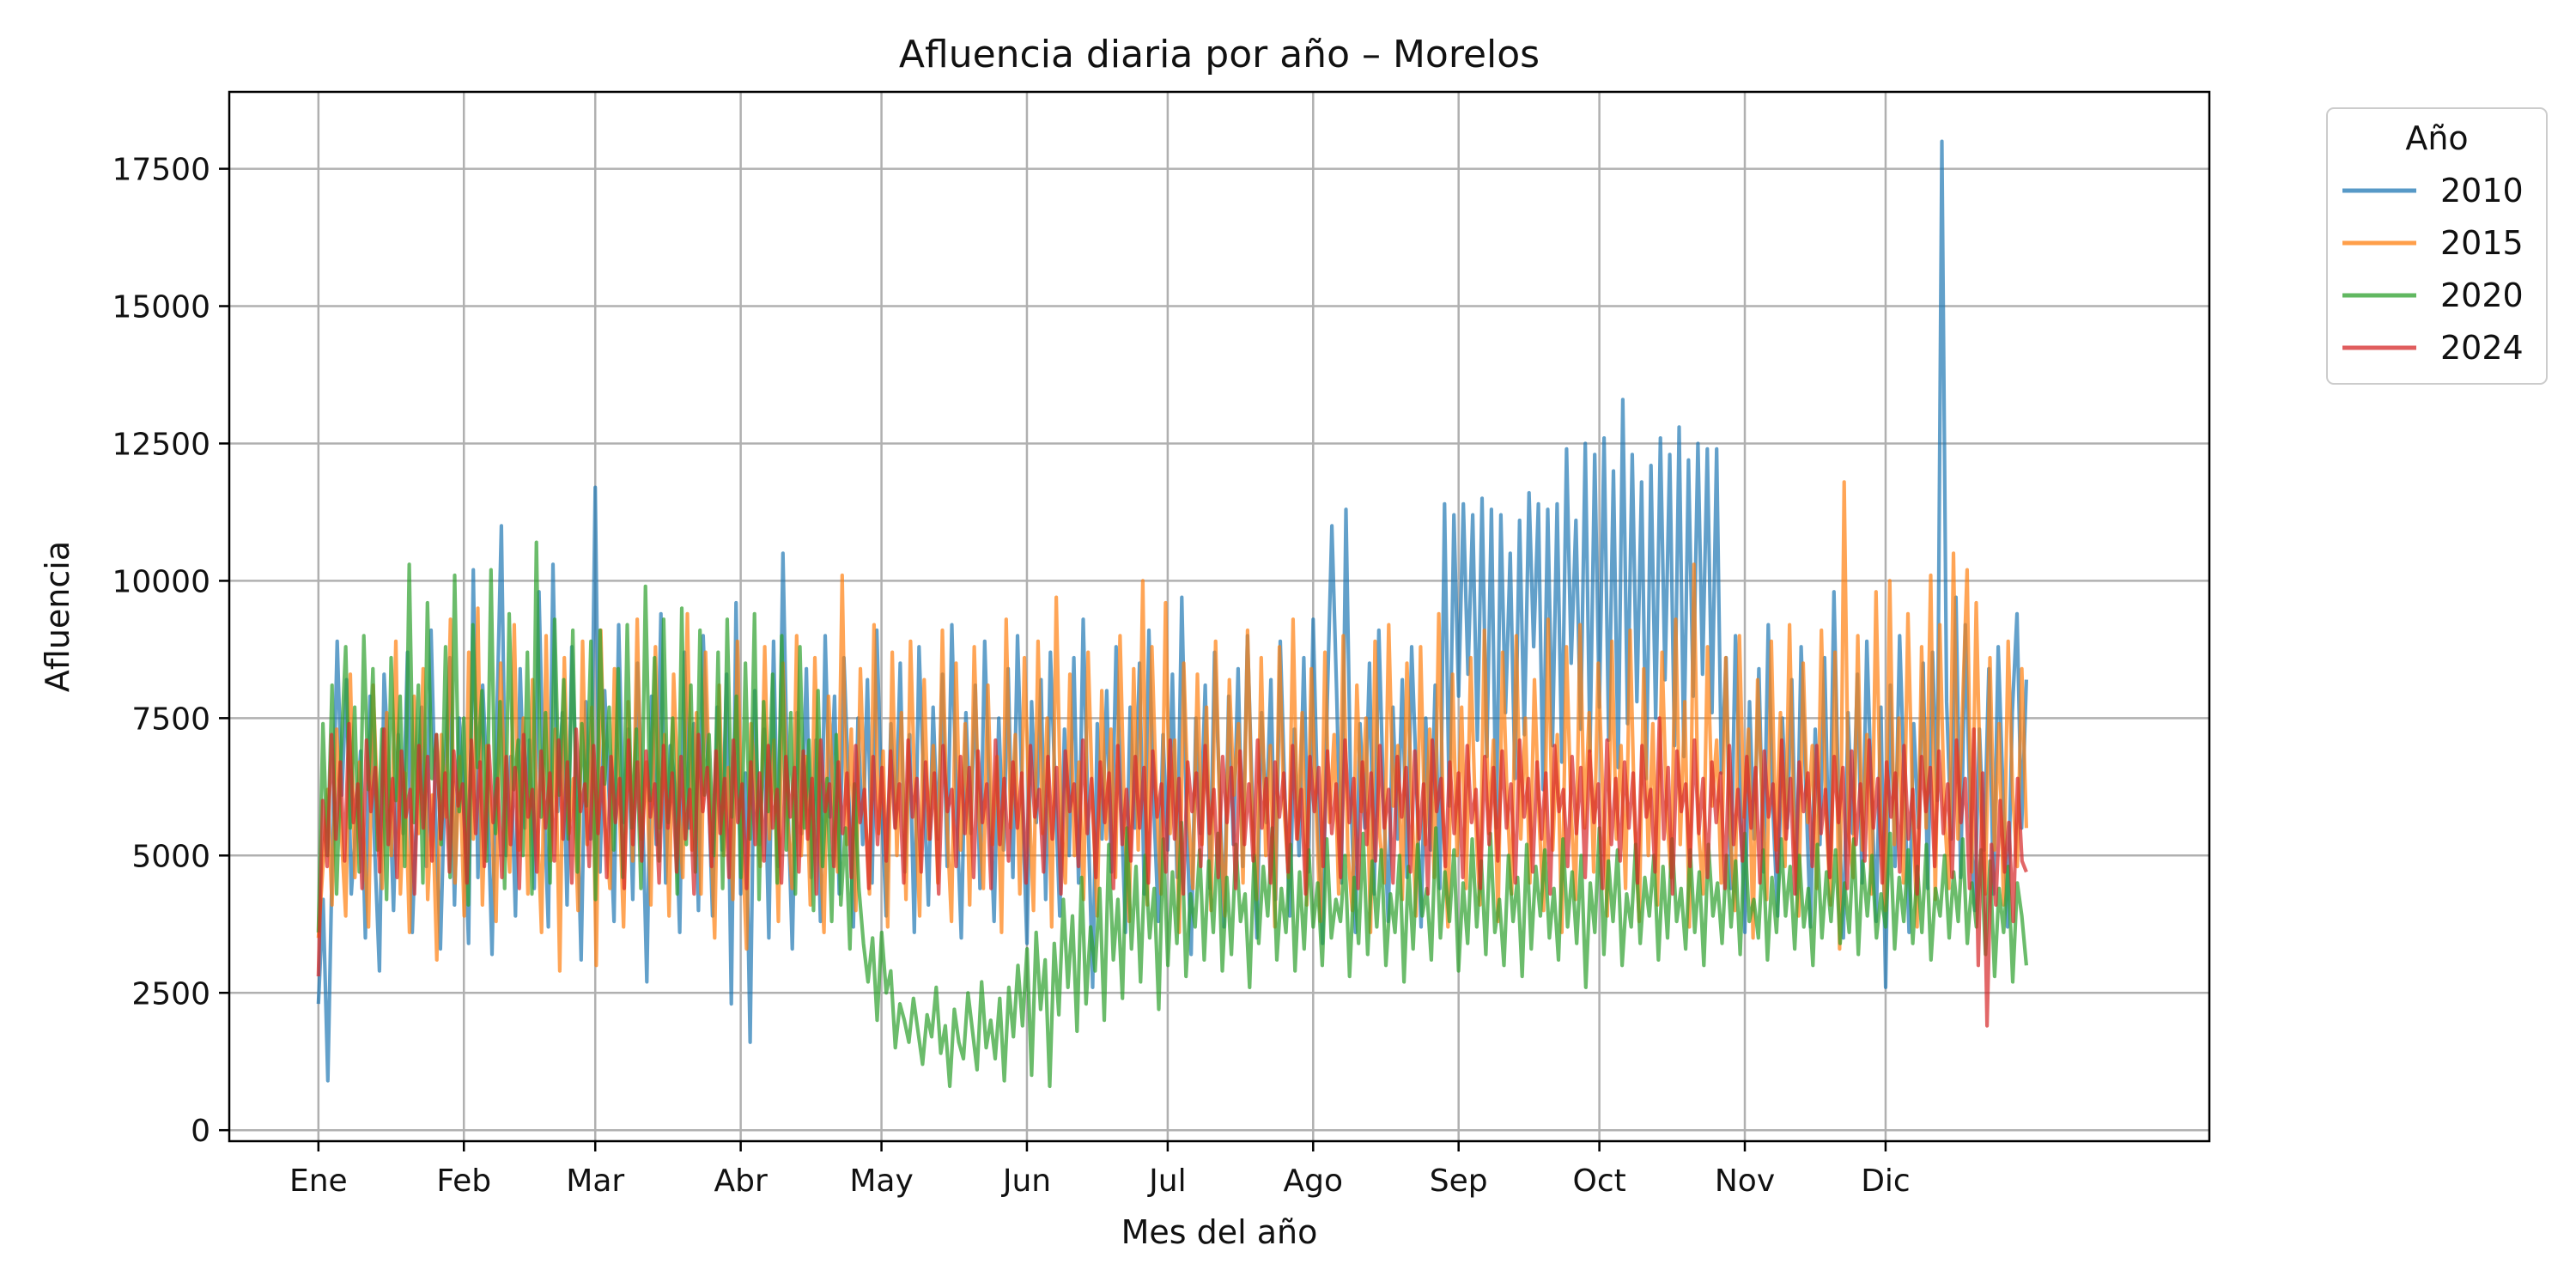  Describe the element at coordinates (1219, 1232) in the screenshot. I see `x-axis-label: Mes del año` at that location.